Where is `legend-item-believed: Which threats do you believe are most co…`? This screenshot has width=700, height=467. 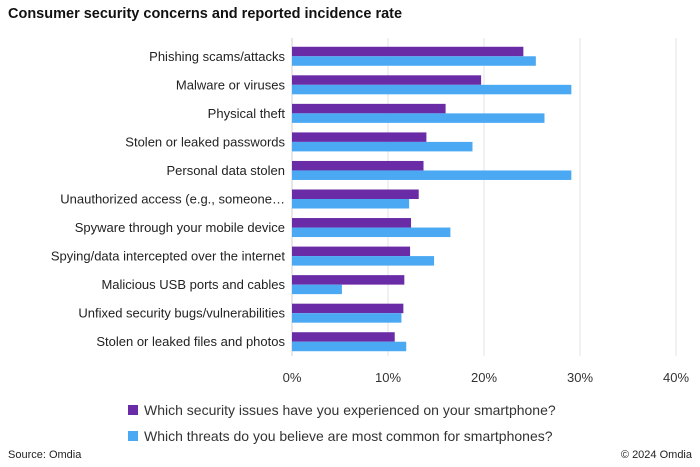
legend-item-believed: Which threats do you believe are most co… is located at coordinates (340, 436).